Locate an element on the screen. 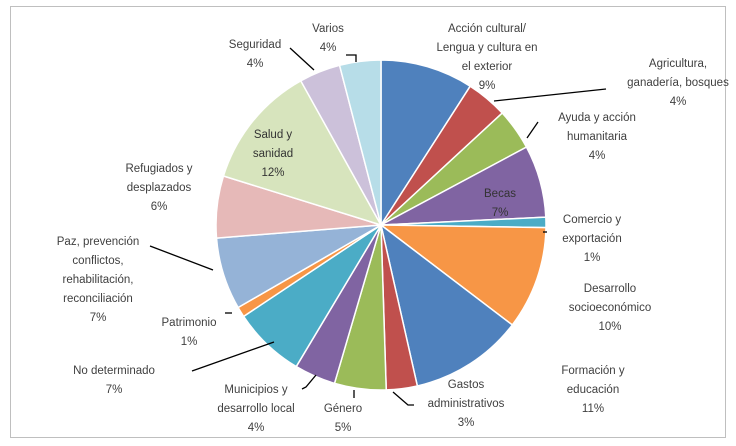  slice-label-refugiados-y-desplazados: Refugiados y desplazados 6% is located at coordinates (158, 188).